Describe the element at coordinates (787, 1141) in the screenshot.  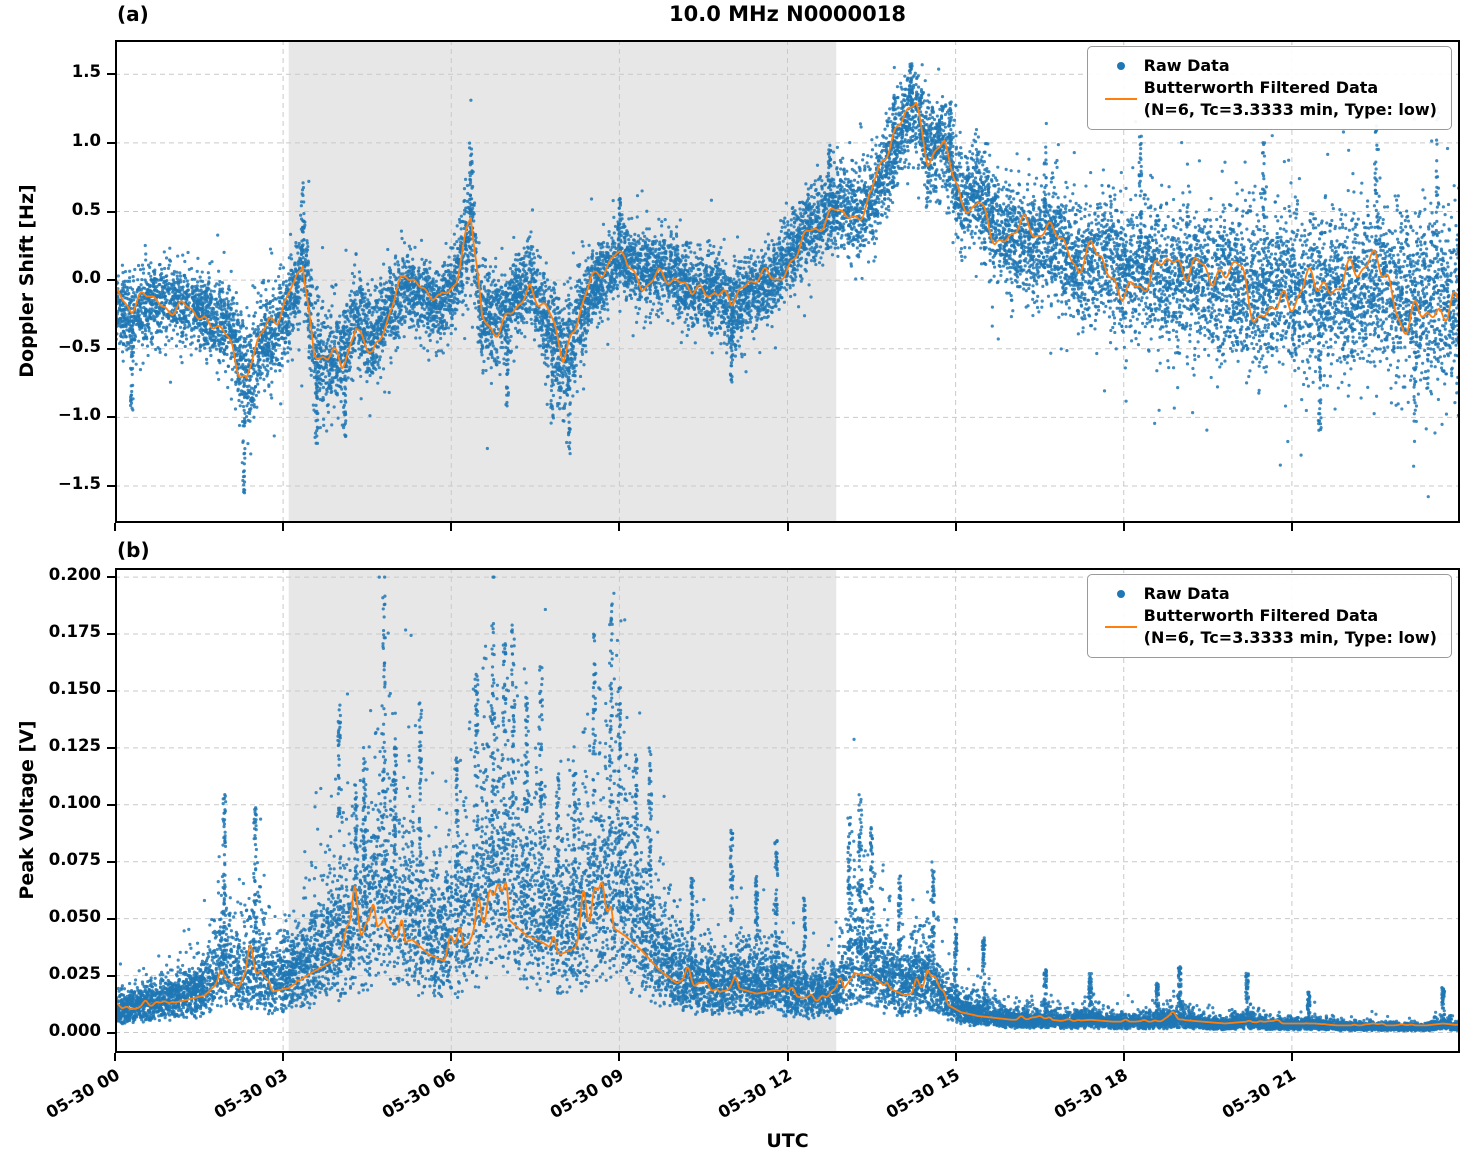
I see `x-axis-label: UTC` at that location.